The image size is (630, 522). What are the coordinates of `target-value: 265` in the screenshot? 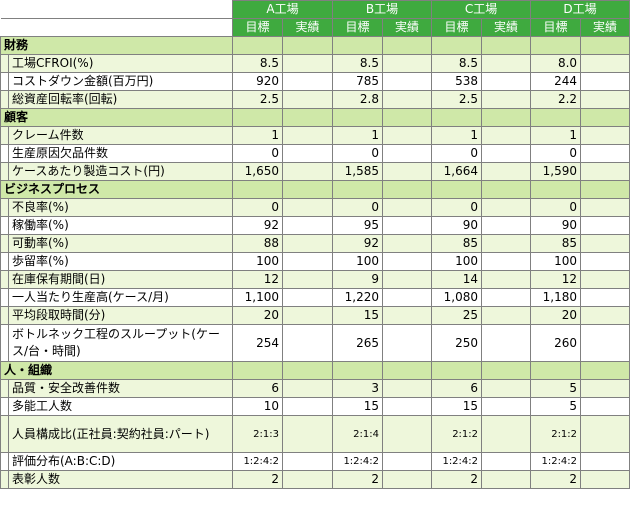 It's located at (357, 343).